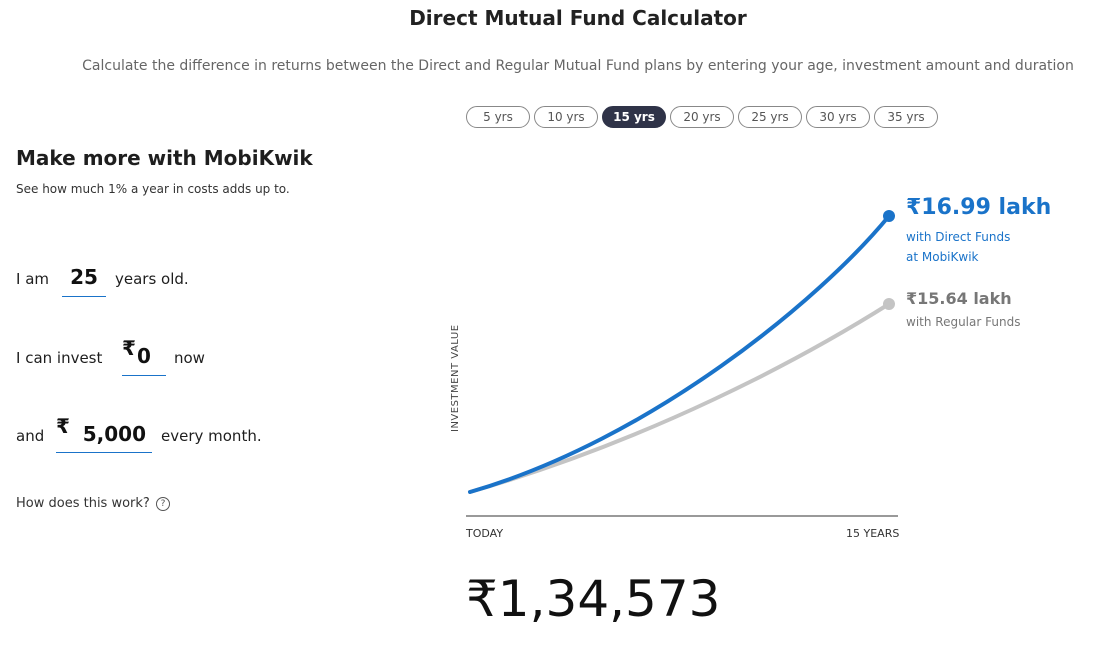  I want to click on how-it-works-link: How does this work?, so click(83, 503).